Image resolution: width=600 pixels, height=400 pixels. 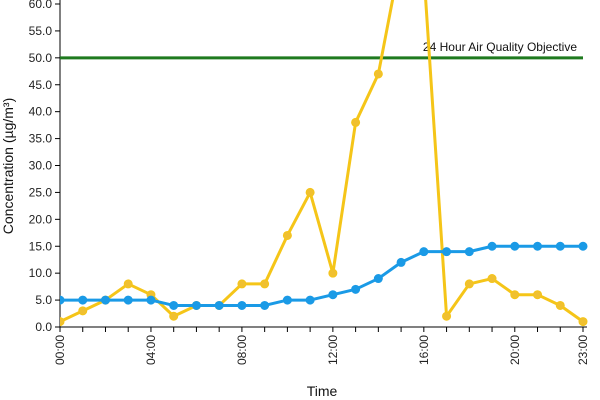 I want to click on series-line, so click(x=321, y=275).